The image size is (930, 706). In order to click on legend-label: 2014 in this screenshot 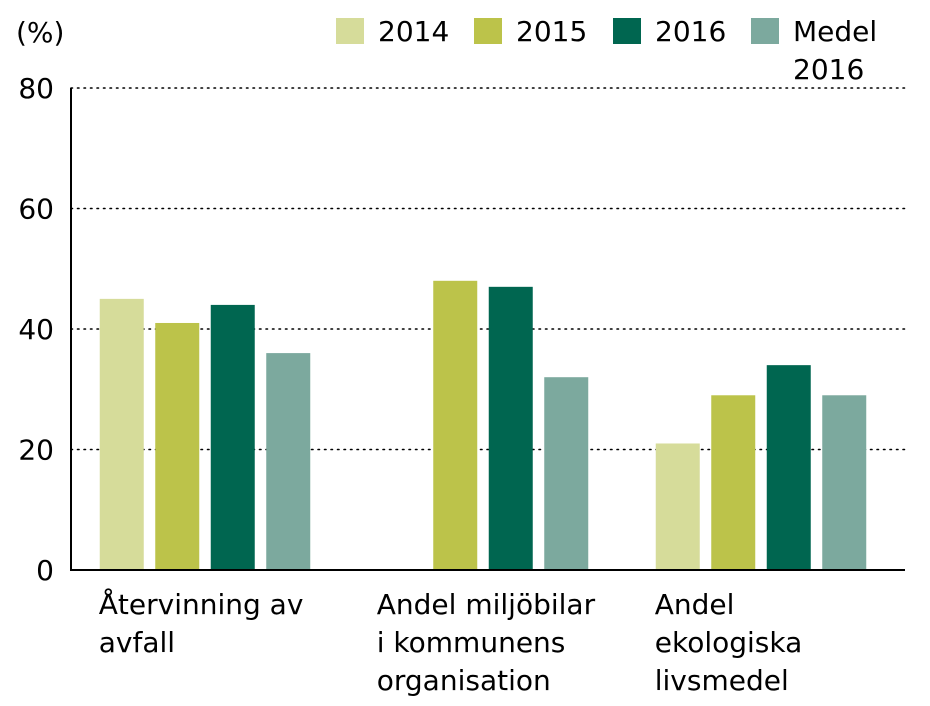, I will do `click(413, 31)`.